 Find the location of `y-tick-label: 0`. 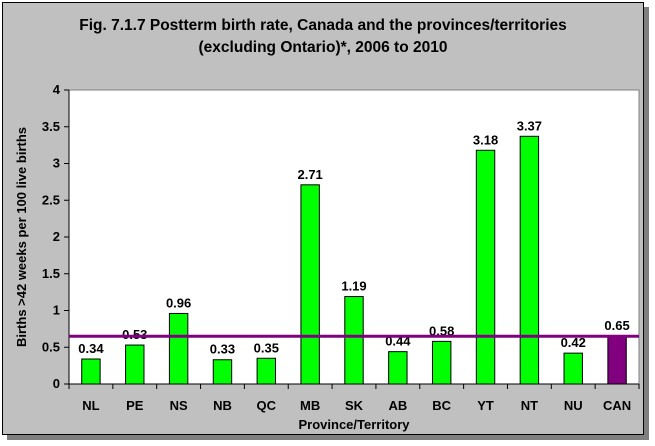

y-tick-label: 0 is located at coordinates (56, 383).